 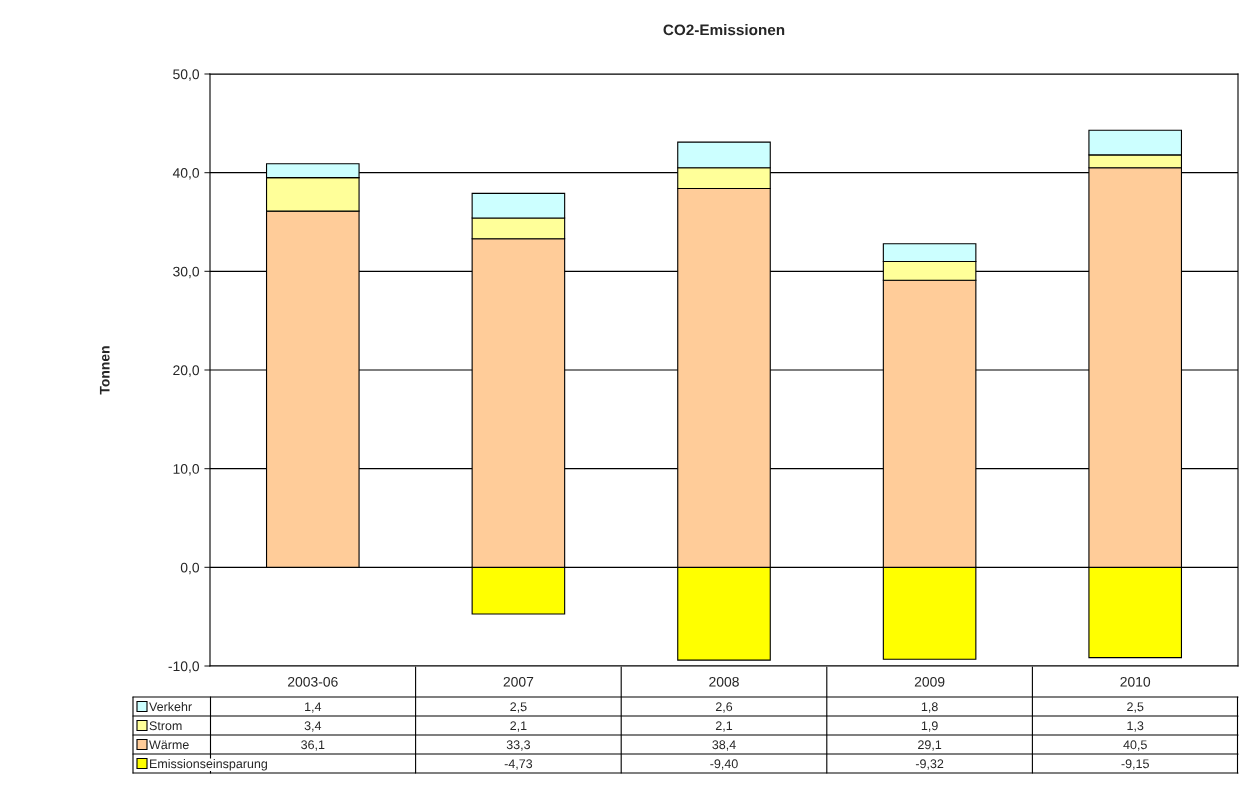 What do you see at coordinates (724, 745) in the screenshot?
I see `data-label: 38,4` at bounding box center [724, 745].